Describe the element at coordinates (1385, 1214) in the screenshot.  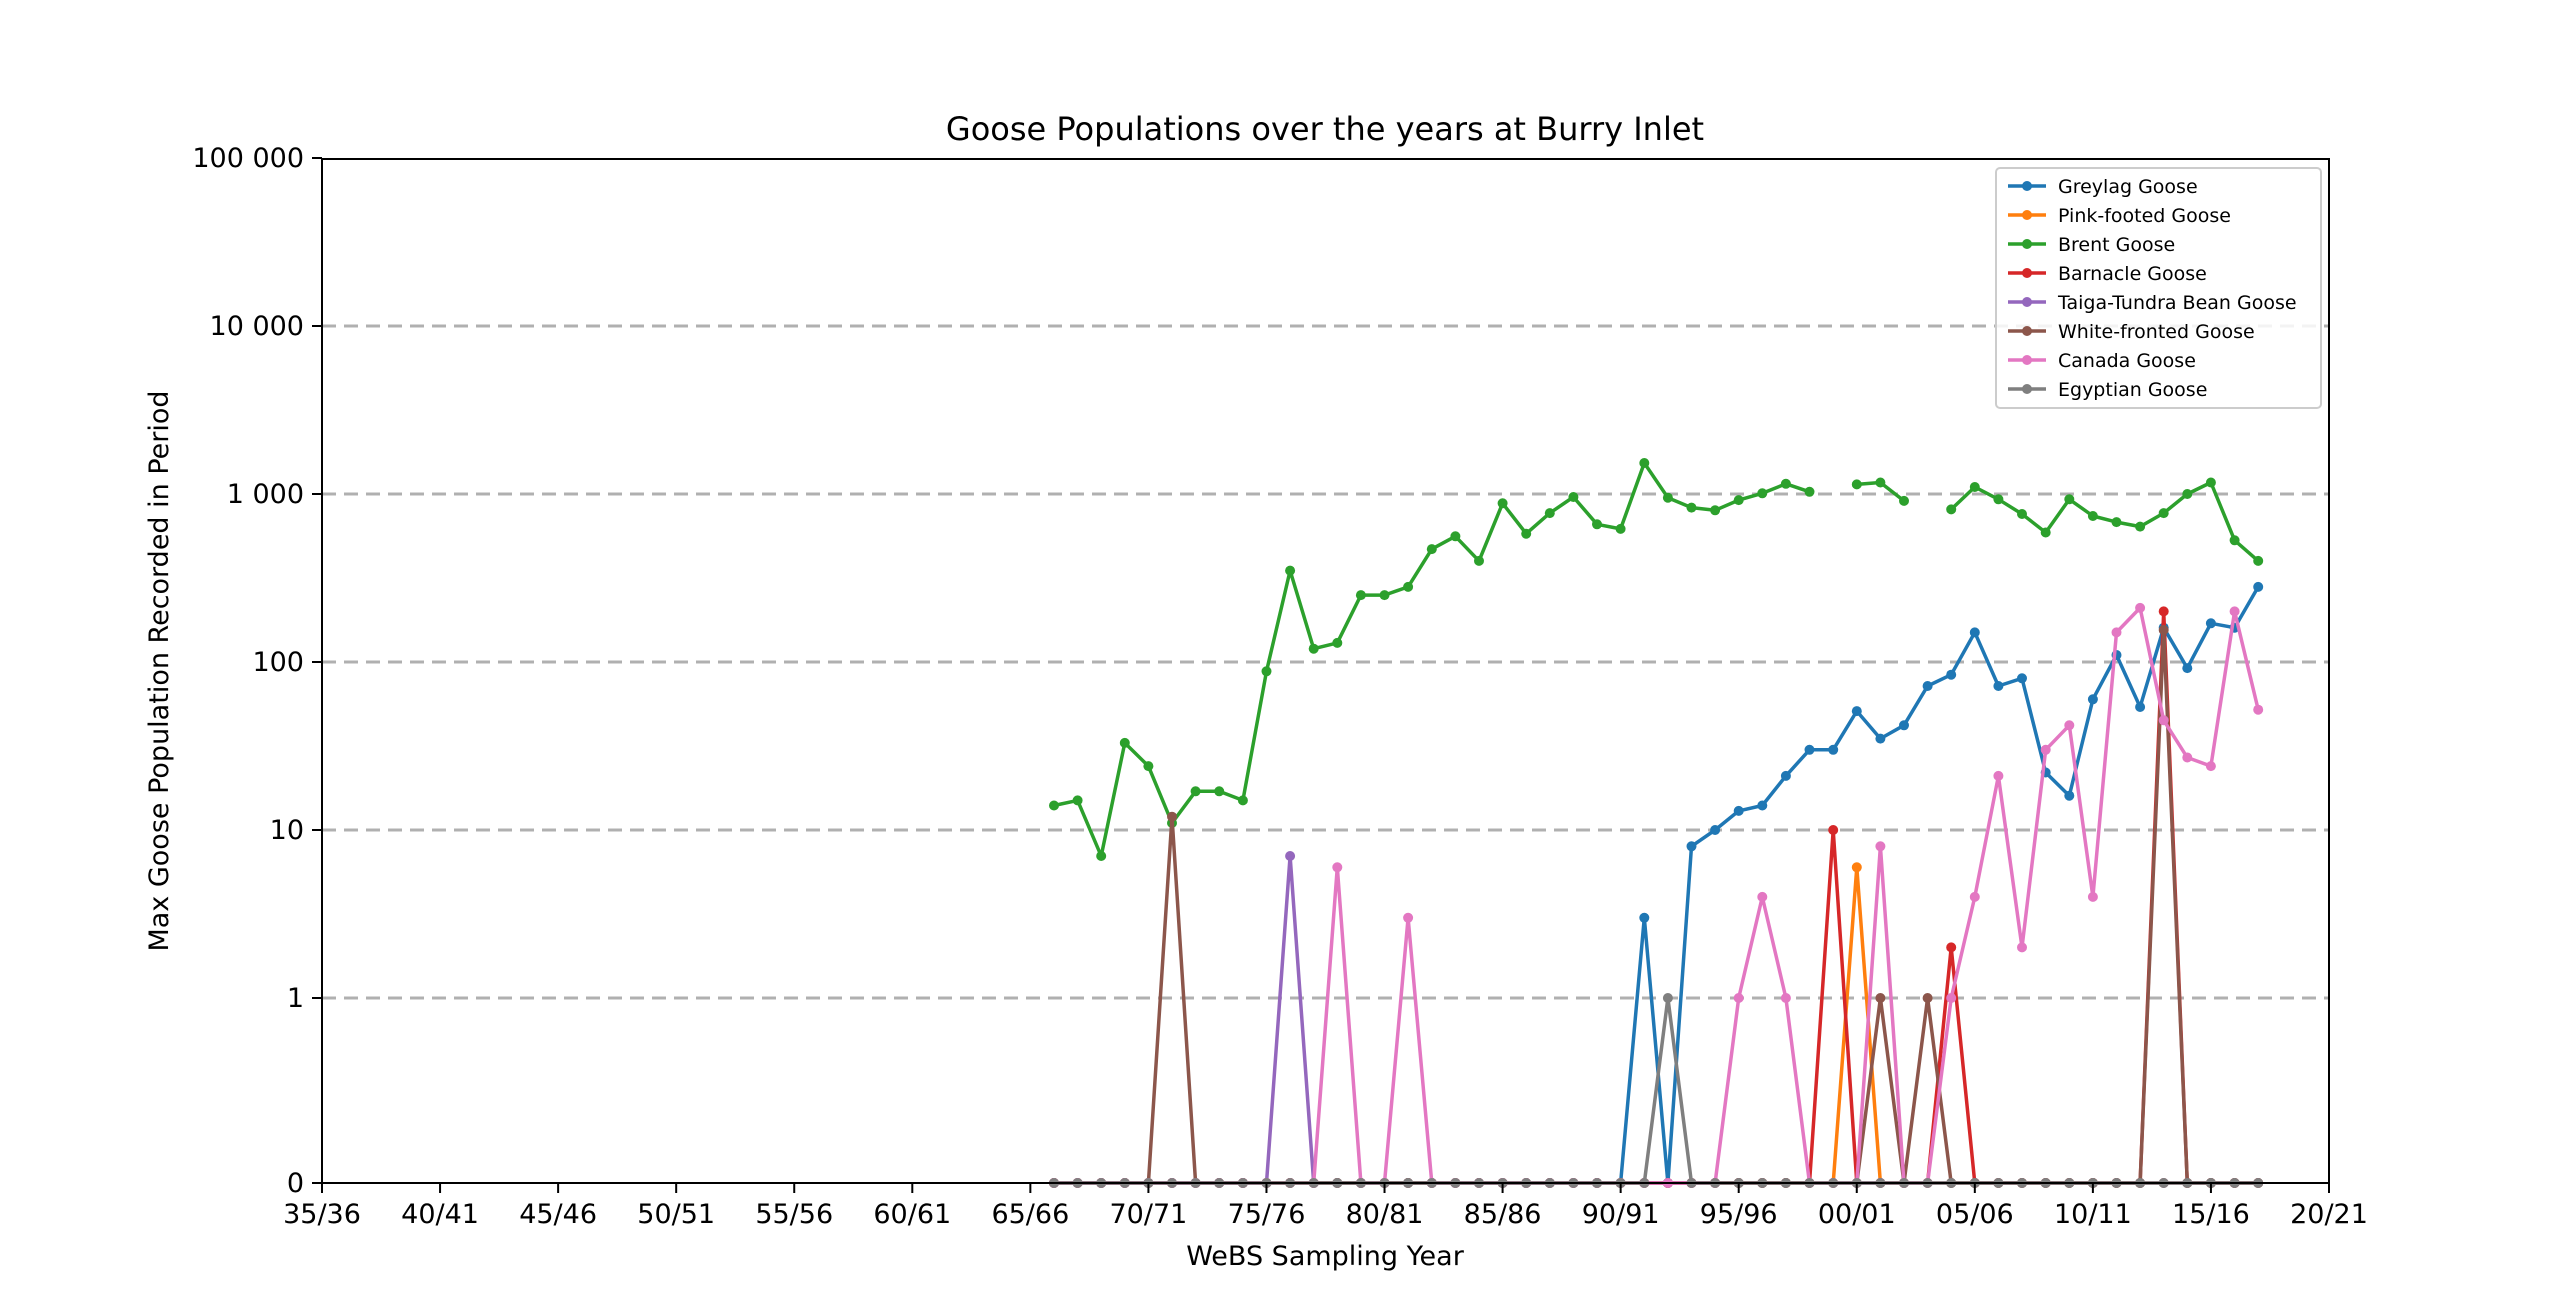
I see `x-tick-label: 80/81` at that location.